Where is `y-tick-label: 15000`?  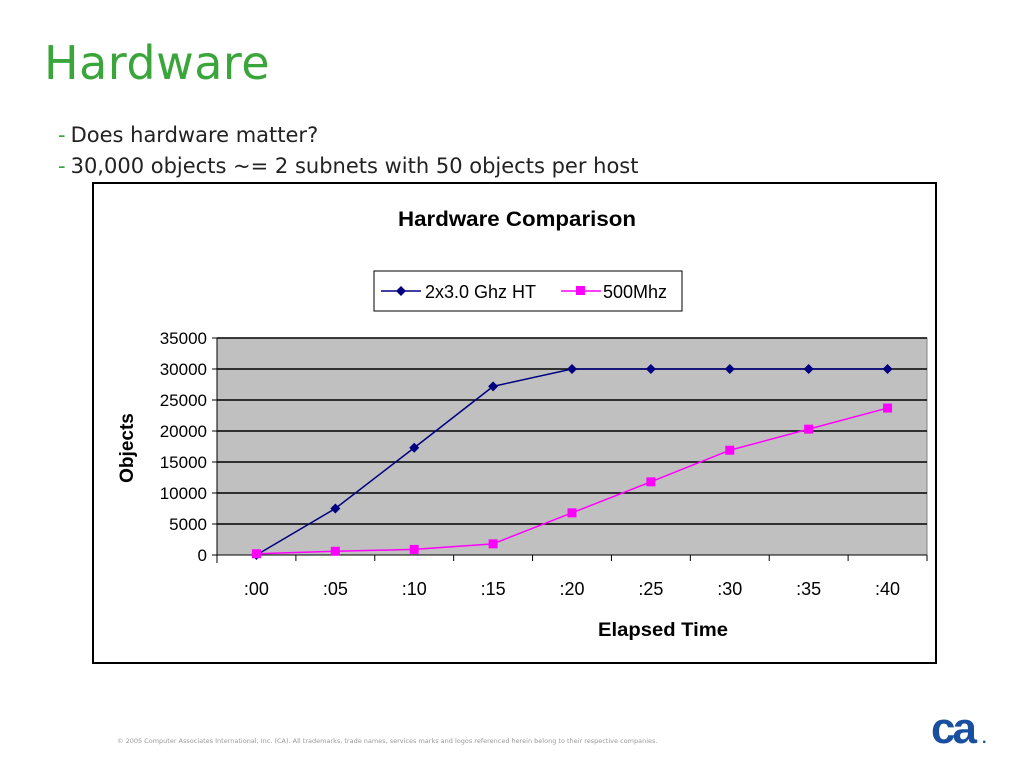
y-tick-label: 15000 is located at coordinates (183, 462).